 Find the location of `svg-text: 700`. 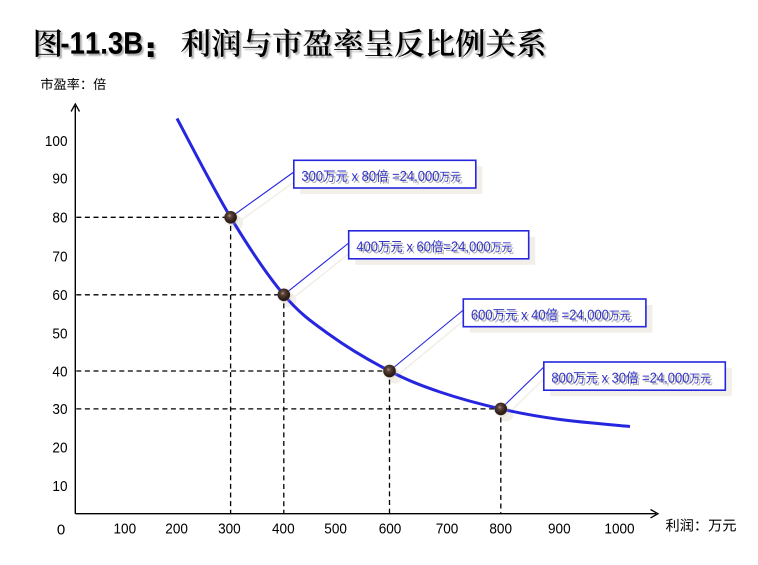

svg-text: 700 is located at coordinates (447, 529).